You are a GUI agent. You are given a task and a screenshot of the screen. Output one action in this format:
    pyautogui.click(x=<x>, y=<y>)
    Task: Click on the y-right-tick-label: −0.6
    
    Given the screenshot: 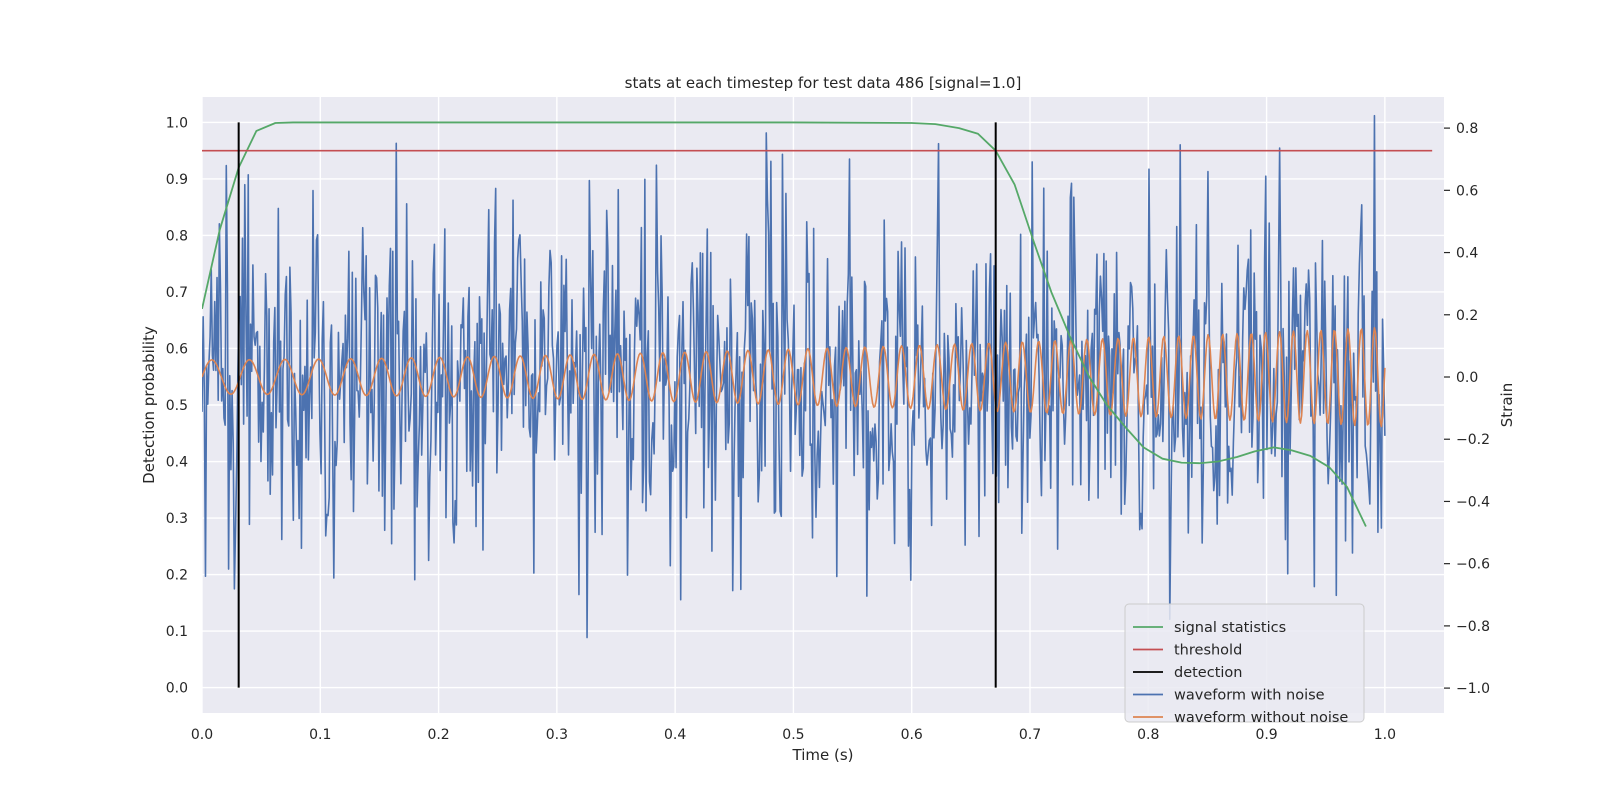 What is the action you would take?
    pyautogui.click(x=1473, y=565)
    